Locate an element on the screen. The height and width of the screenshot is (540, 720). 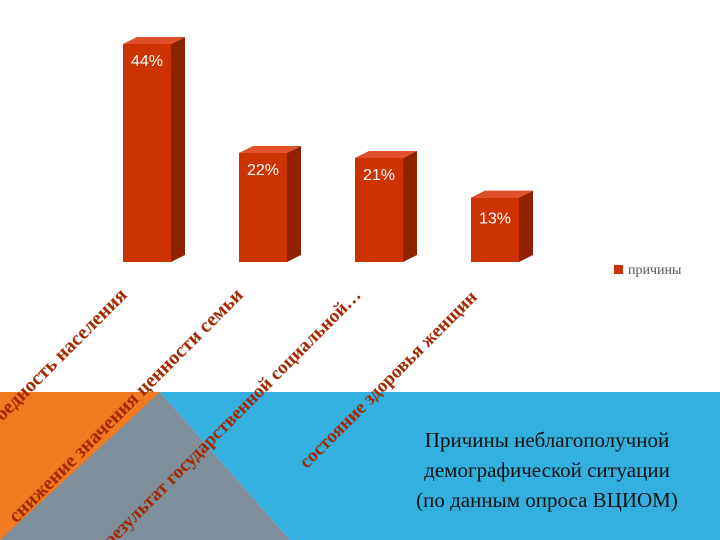
data-label-4: 13% is located at coordinates (495, 219).